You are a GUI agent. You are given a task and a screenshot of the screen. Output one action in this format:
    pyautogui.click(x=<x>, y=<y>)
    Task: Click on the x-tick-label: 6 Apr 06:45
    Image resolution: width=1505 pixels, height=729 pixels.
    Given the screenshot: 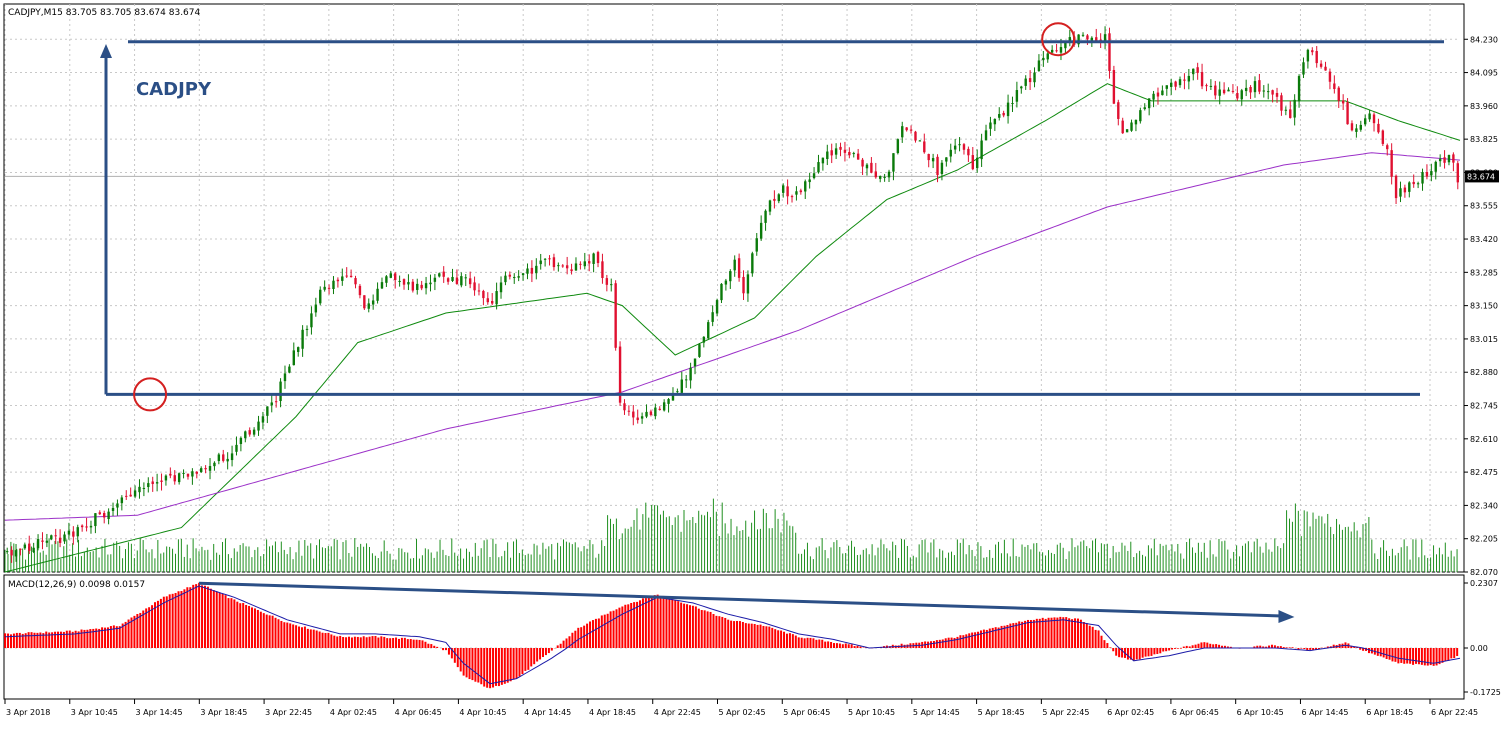 What is the action you would take?
    pyautogui.click(x=1195, y=712)
    